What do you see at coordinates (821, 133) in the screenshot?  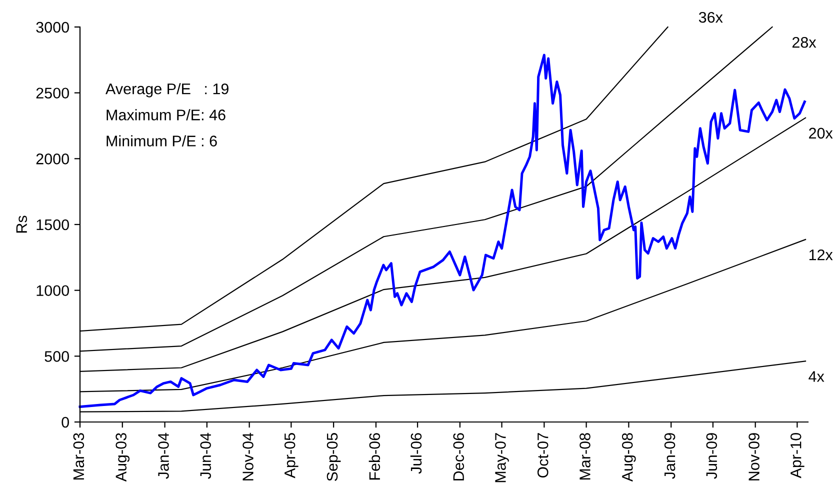 I see `series-label: 20x` at bounding box center [821, 133].